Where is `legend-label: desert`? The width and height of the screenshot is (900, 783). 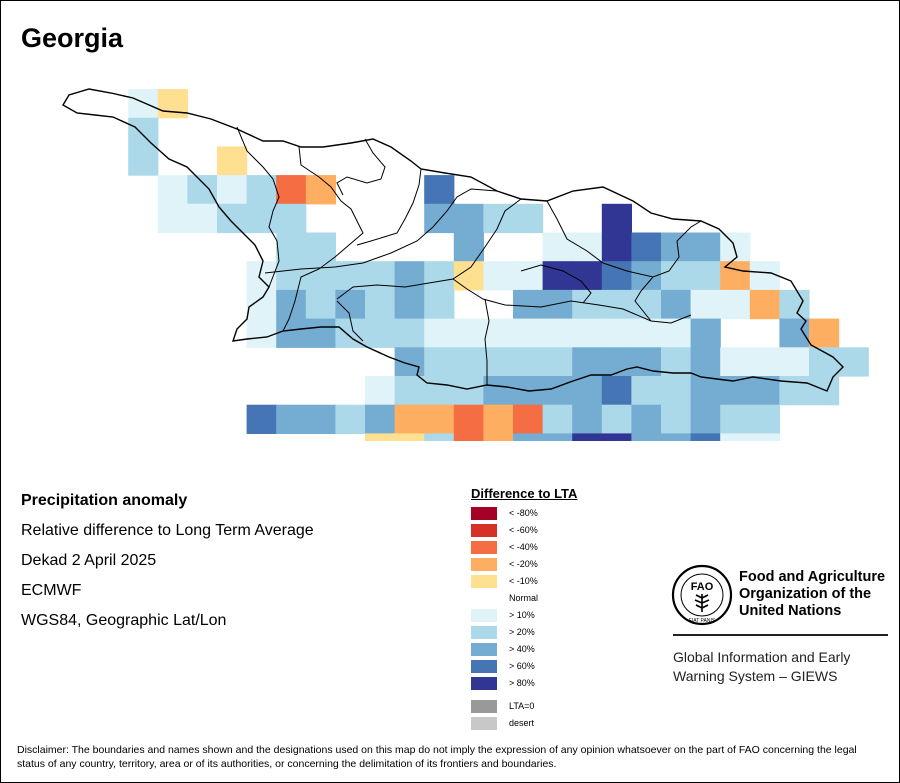 legend-label: desert is located at coordinates (522, 723).